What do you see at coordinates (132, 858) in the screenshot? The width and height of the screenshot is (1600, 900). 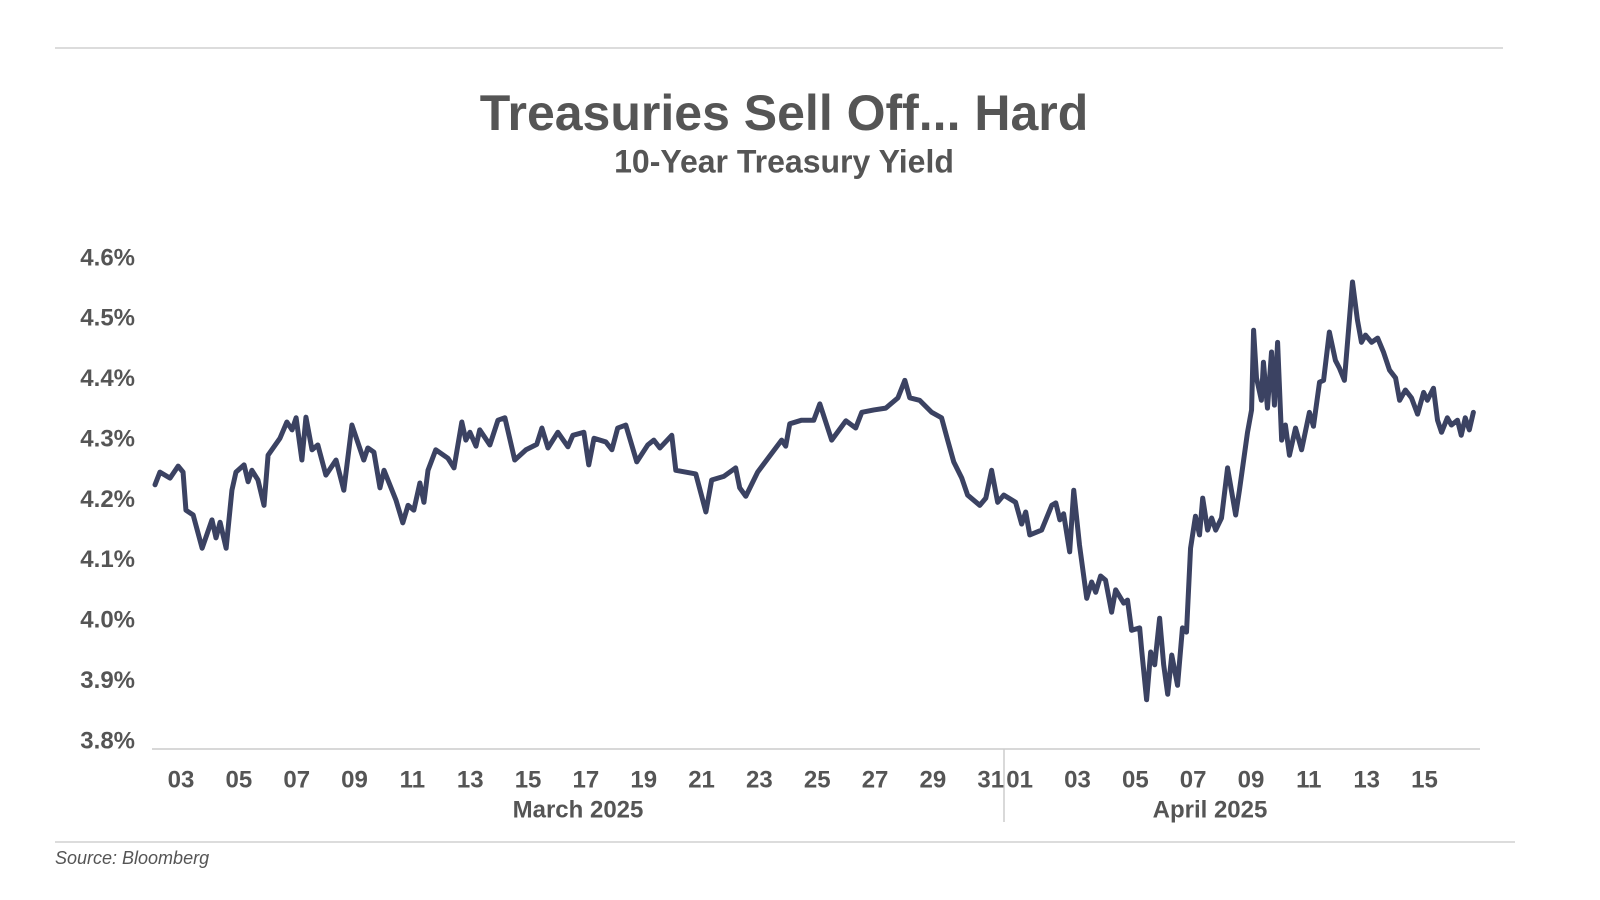 I see `source-note: Source: Bloomberg` at bounding box center [132, 858].